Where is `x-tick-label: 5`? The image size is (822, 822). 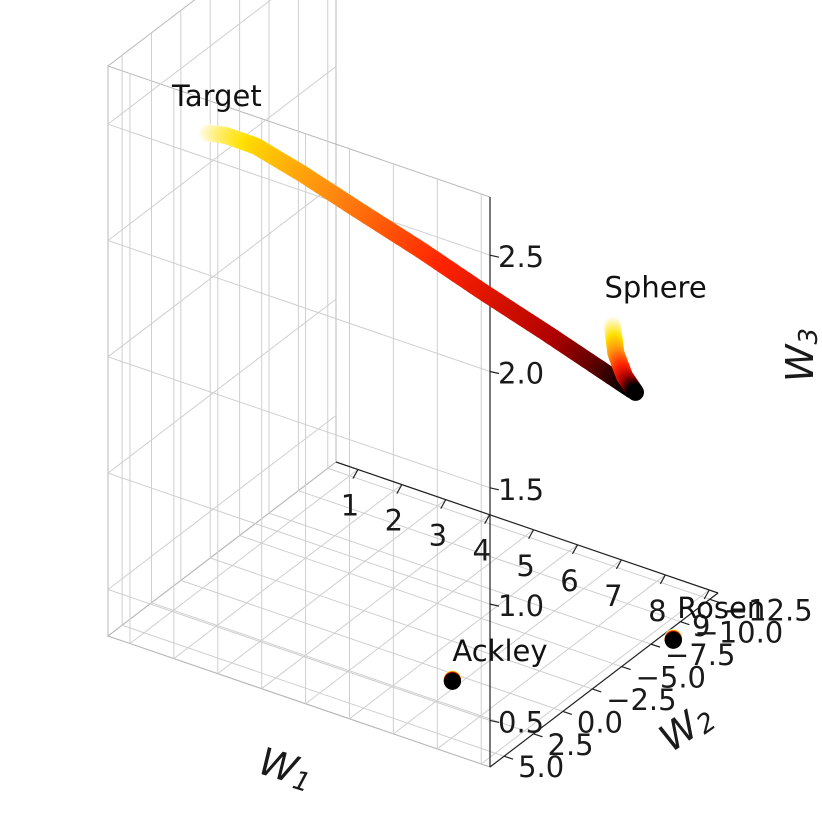
x-tick-label: 5 is located at coordinates (525, 566).